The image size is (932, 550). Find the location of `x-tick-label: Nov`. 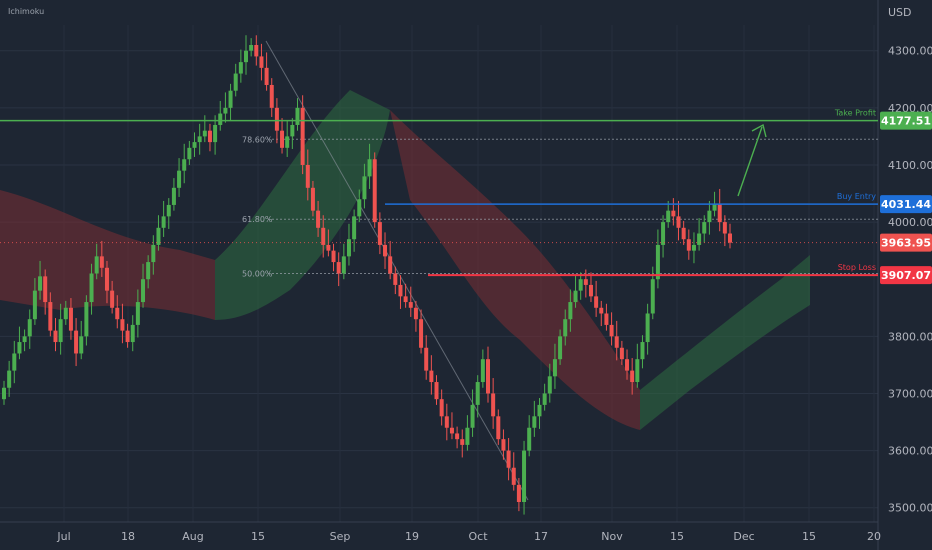

x-tick-label: Nov is located at coordinates (612, 536).